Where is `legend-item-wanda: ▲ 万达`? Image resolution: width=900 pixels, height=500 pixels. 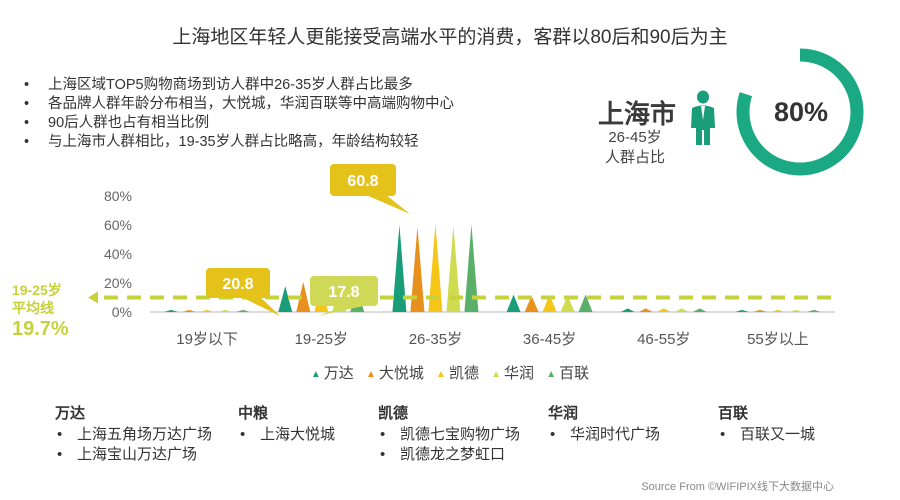
legend-item-wanda: ▲ 万达 is located at coordinates (332, 372).